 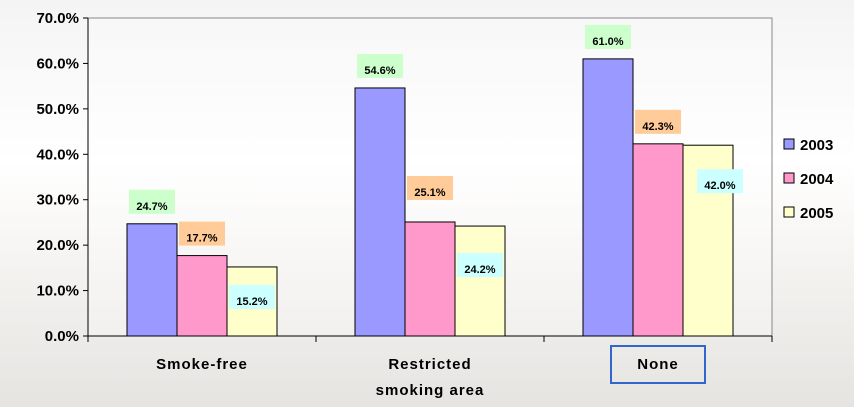 I want to click on data-label: 17.7%, so click(x=201, y=239).